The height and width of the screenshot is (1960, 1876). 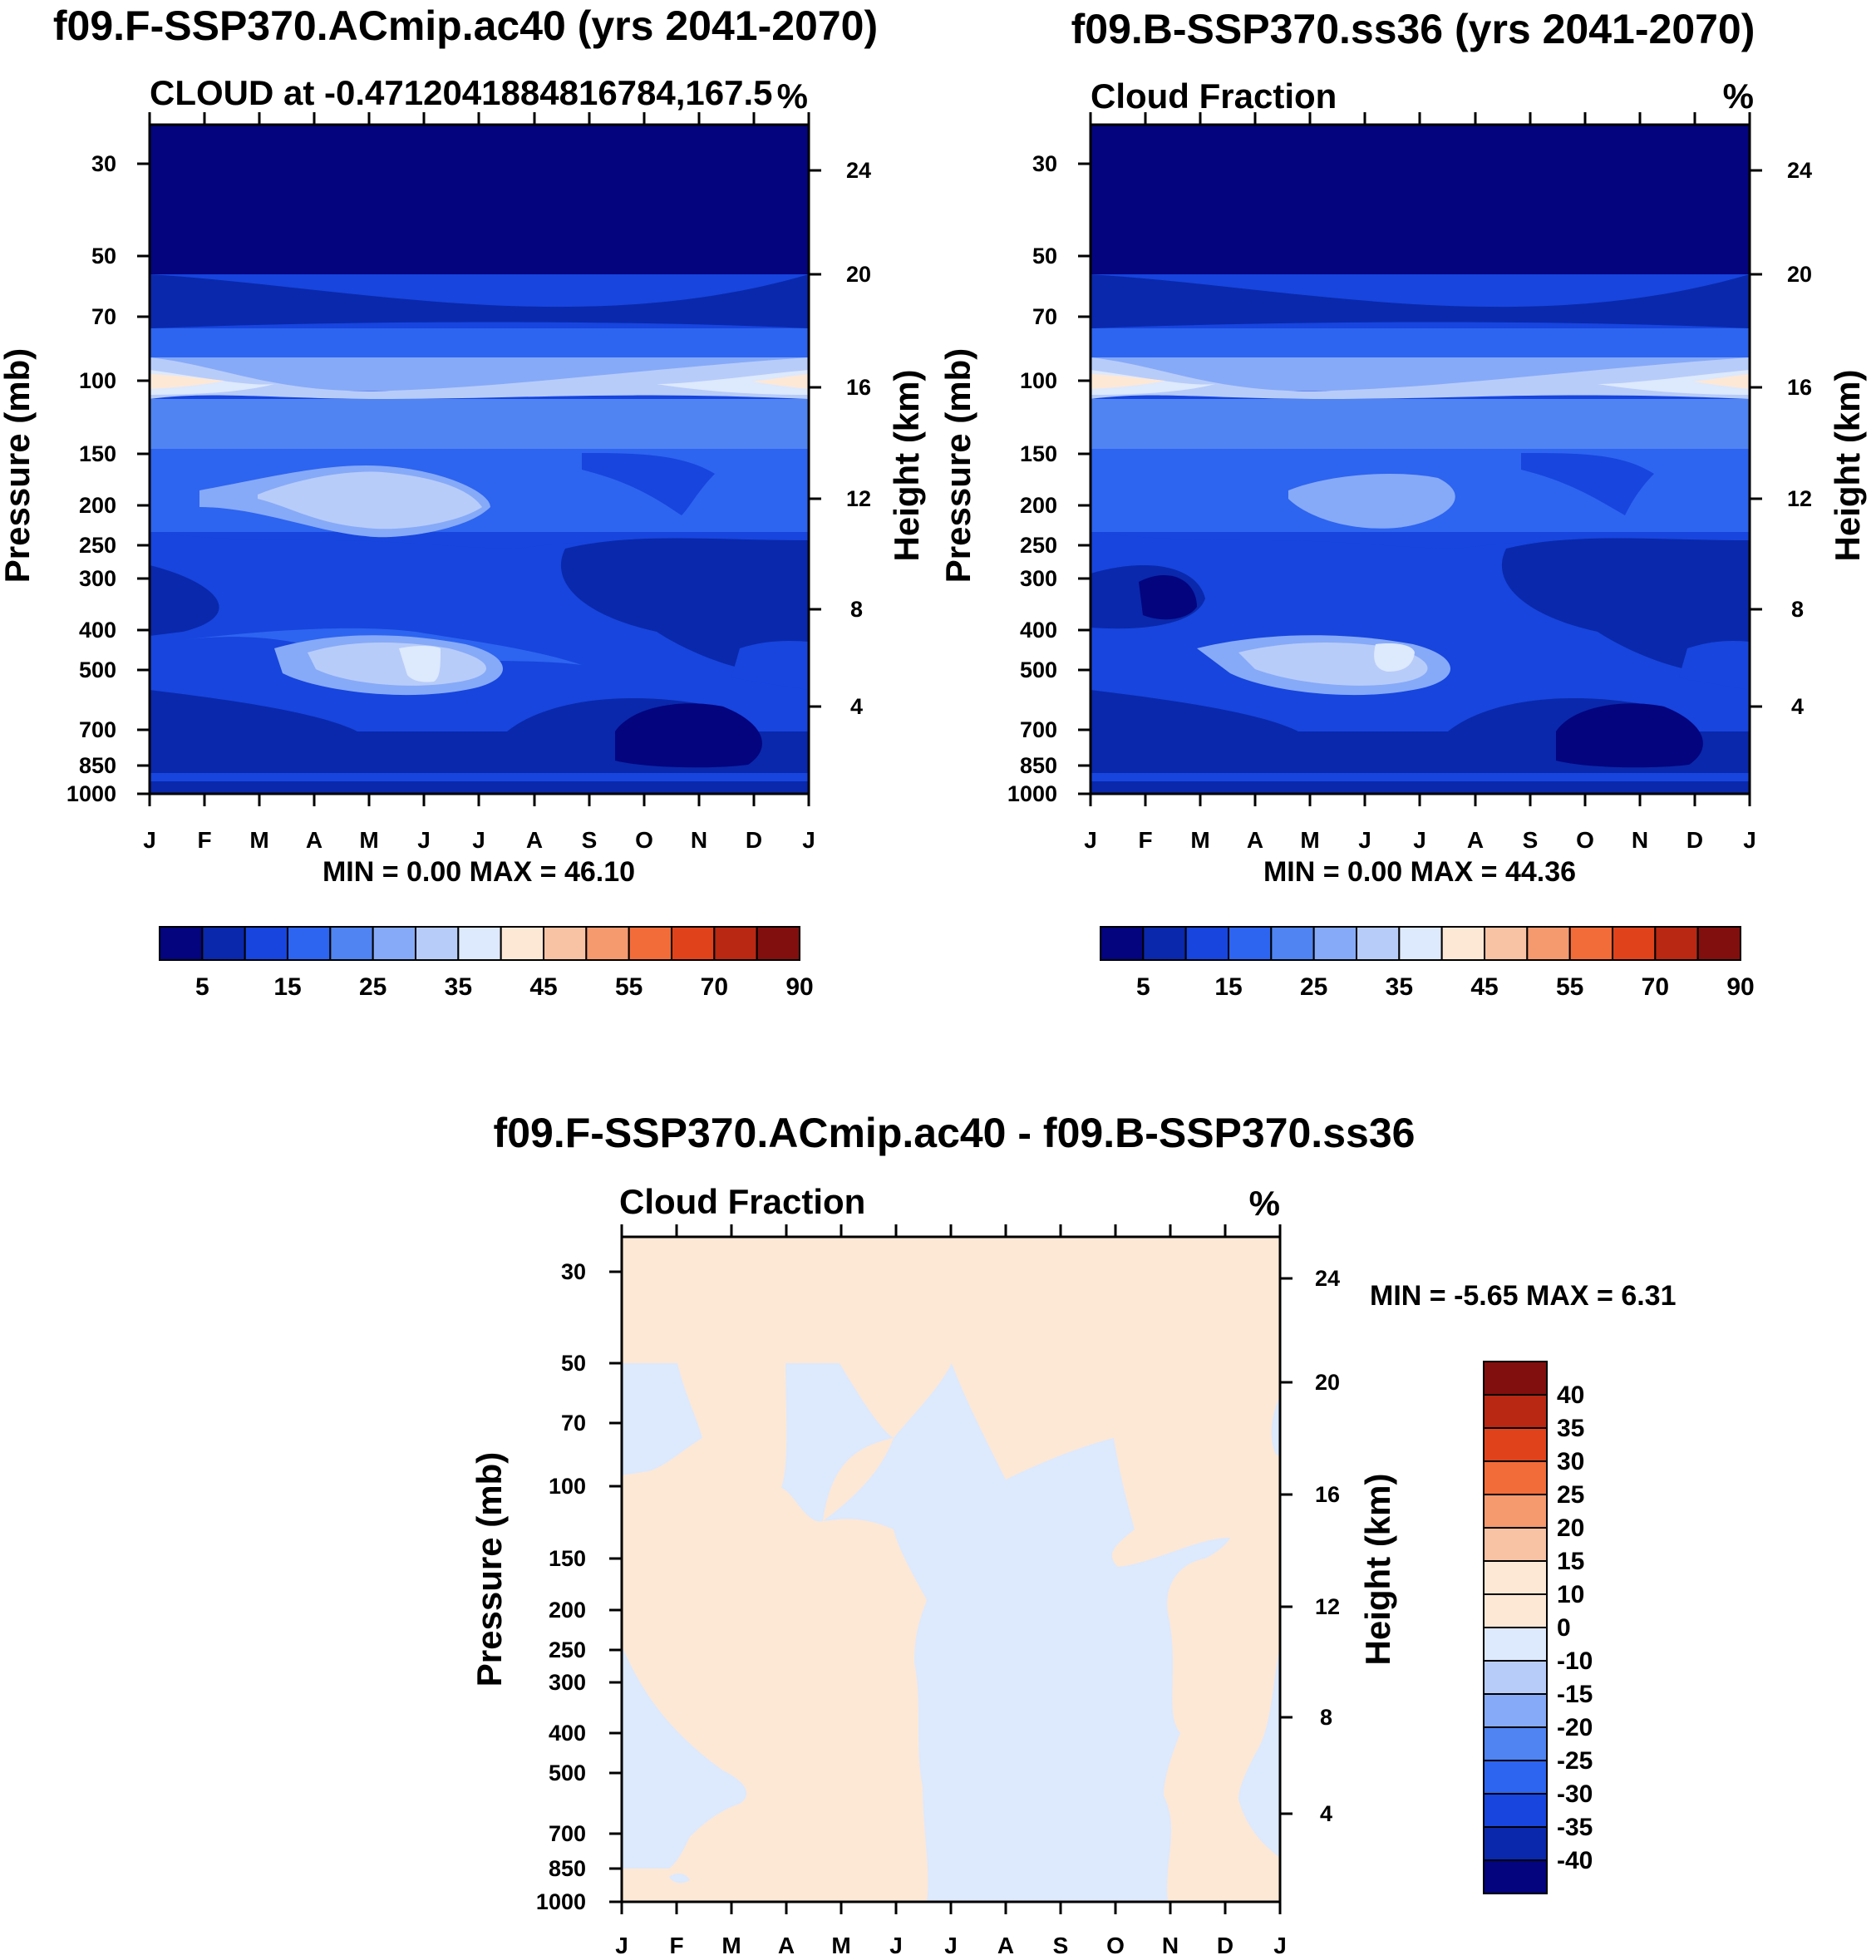 What do you see at coordinates (951, 1569) in the screenshot?
I see `panel-3-plot-area` at bounding box center [951, 1569].